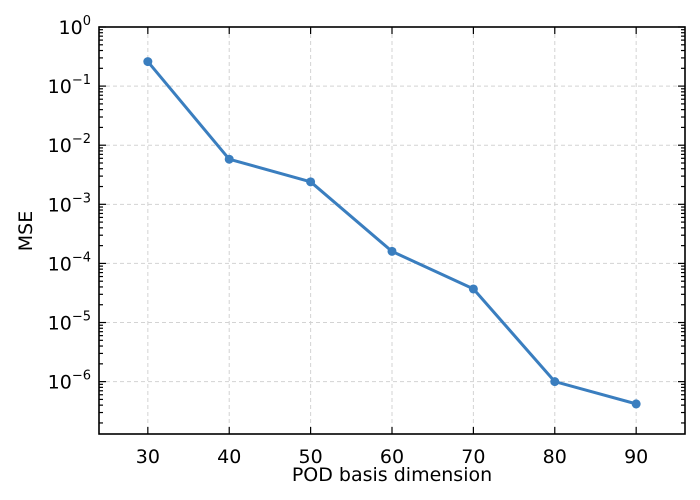 This screenshot has width=700, height=500. What do you see at coordinates (311, 457) in the screenshot?
I see `x-tick-label: 50` at bounding box center [311, 457].